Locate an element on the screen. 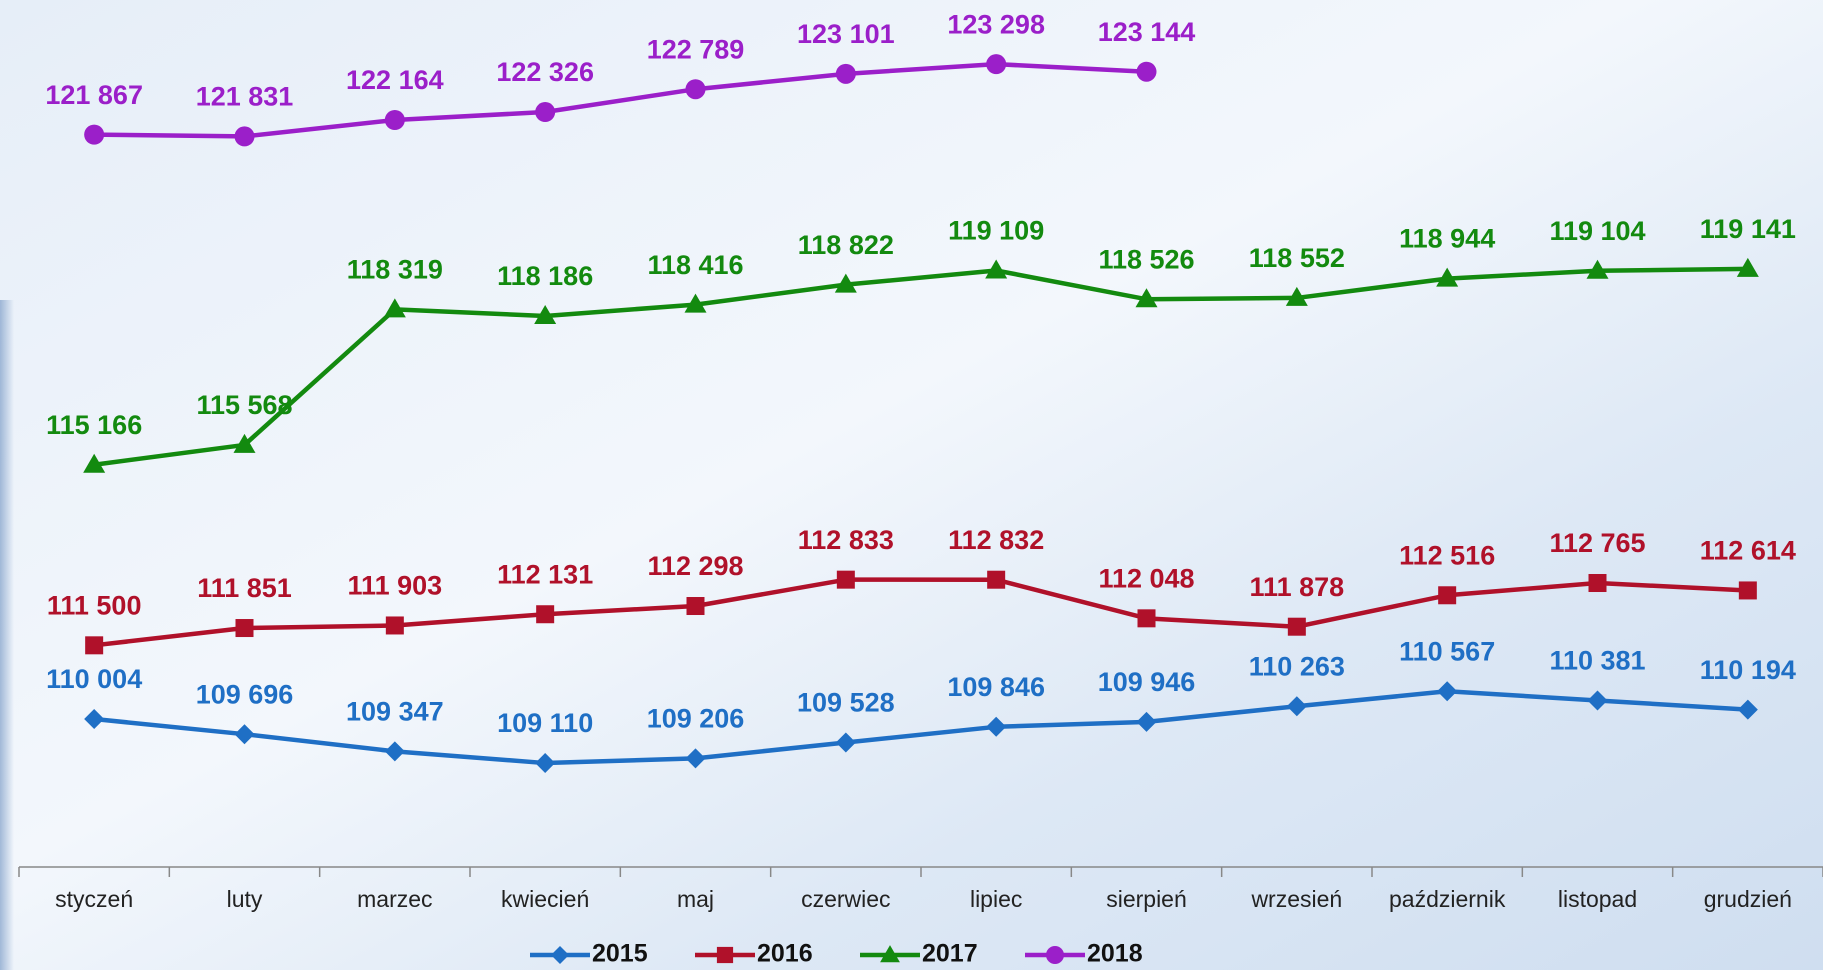 The height and width of the screenshot is (970, 1823). data-label: 110 004 is located at coordinates (94, 679).